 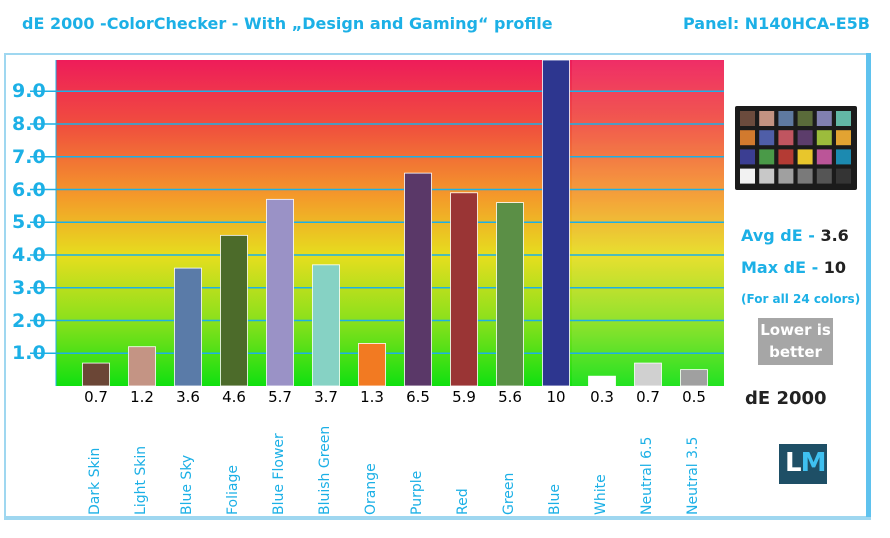 I want to click on y-tick-label: 1.0, so click(x=29, y=353).